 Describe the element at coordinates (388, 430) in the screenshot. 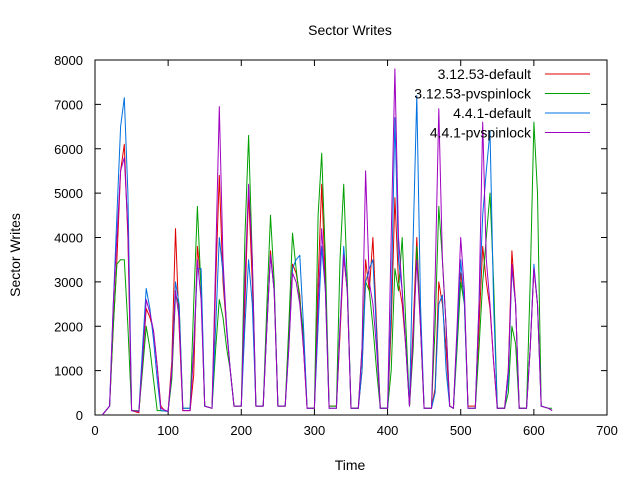

I see `x-tick-label: 400` at that location.